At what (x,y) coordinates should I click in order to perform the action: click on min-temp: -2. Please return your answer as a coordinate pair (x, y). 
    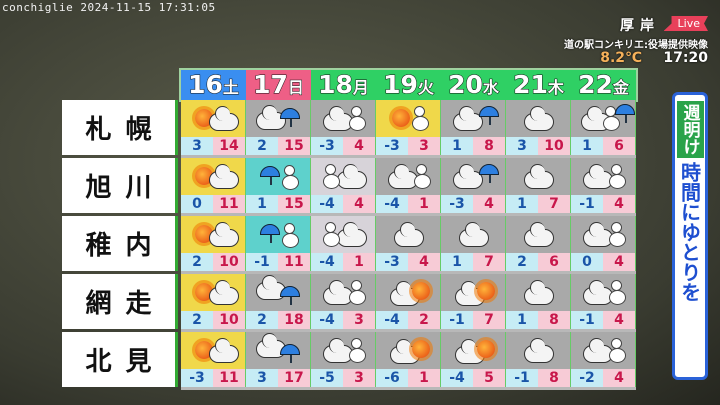
    Looking at the image, I should click on (587, 378).